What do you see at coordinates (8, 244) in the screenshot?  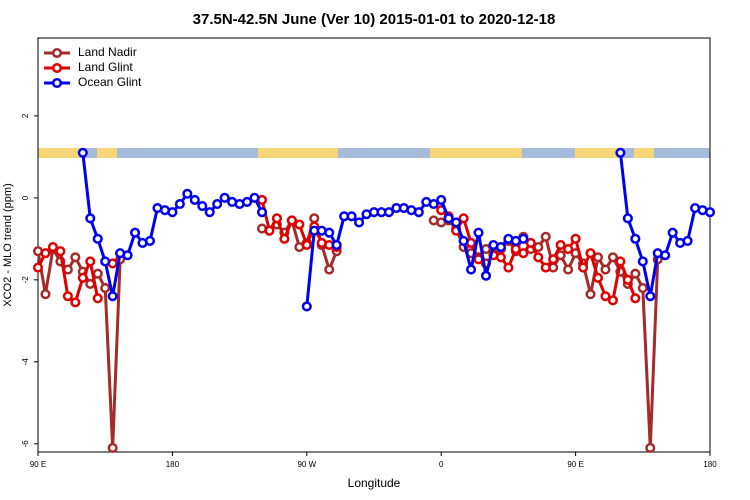 I see `y-axis-label: XCO2 - MLO trend (ppm)` at bounding box center [8, 244].